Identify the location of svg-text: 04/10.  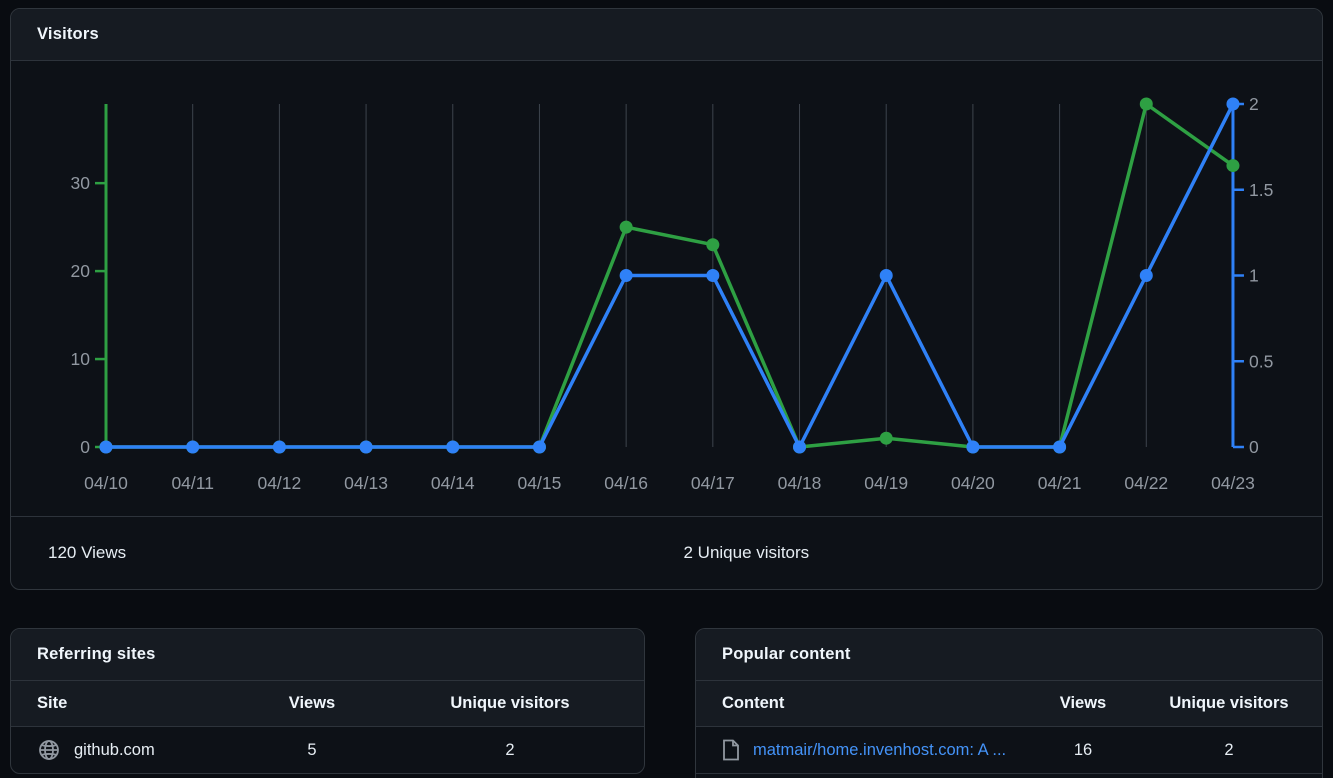
(106, 483).